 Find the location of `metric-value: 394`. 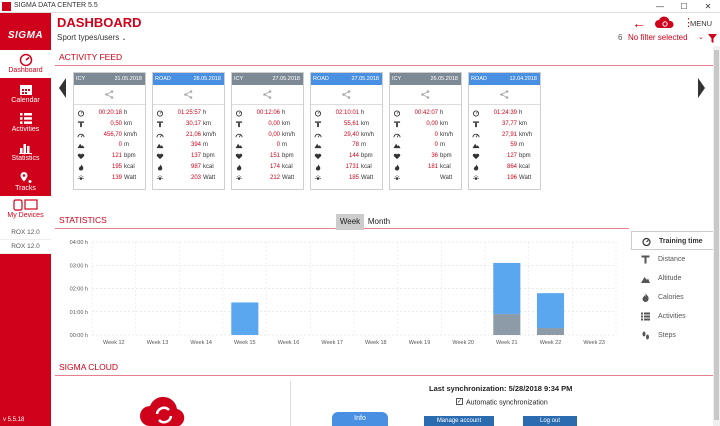

metric-value: 394 is located at coordinates (195, 145).